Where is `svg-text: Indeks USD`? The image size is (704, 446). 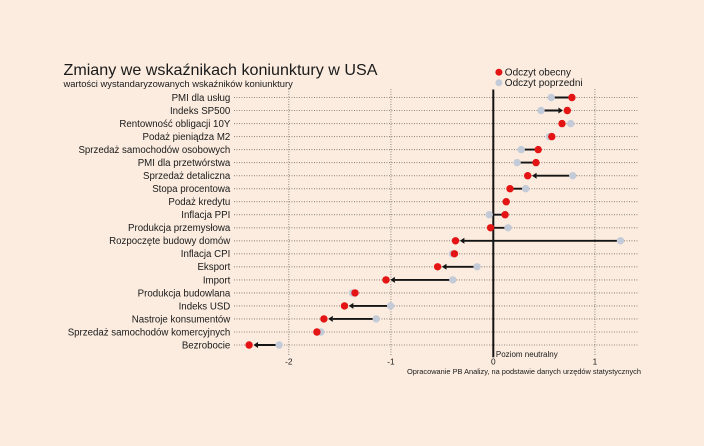 svg-text: Indeks USD is located at coordinates (205, 306).